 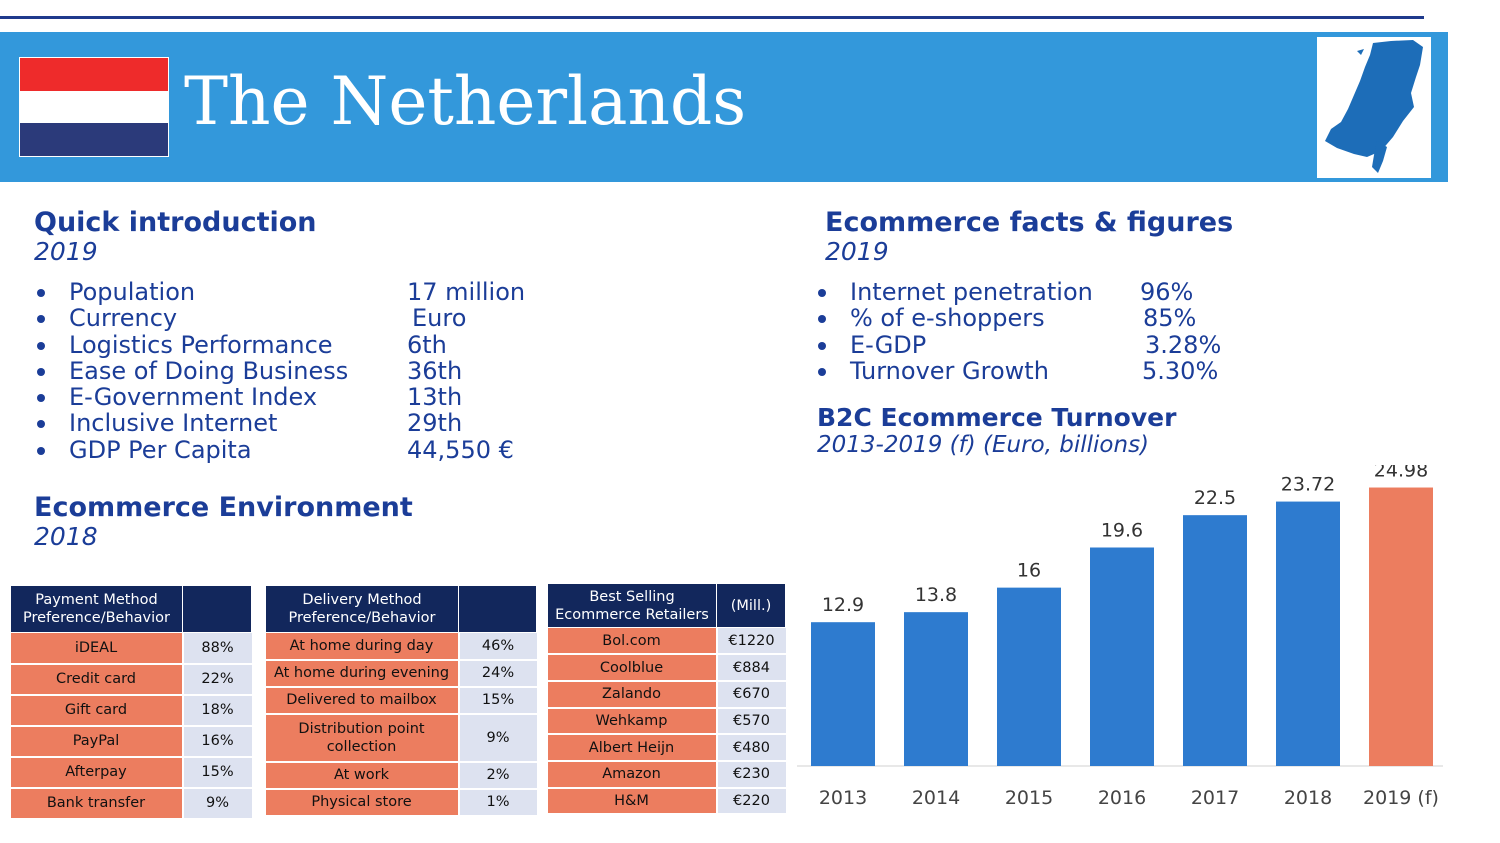 I want to click on netherlands-flag-icon, so click(x=94, y=107).